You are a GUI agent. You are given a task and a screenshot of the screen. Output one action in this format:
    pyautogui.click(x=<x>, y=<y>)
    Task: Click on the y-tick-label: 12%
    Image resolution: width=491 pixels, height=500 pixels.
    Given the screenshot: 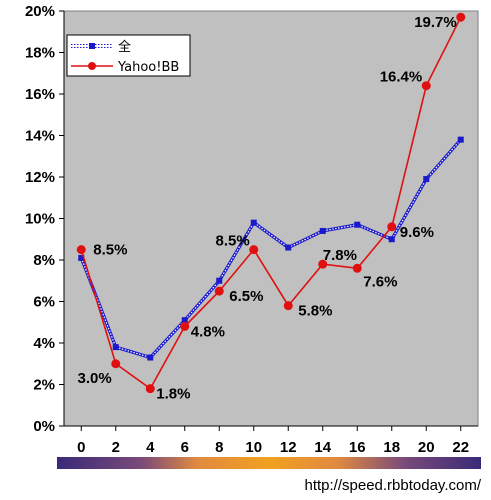 What is the action you would take?
    pyautogui.click(x=40, y=177)
    